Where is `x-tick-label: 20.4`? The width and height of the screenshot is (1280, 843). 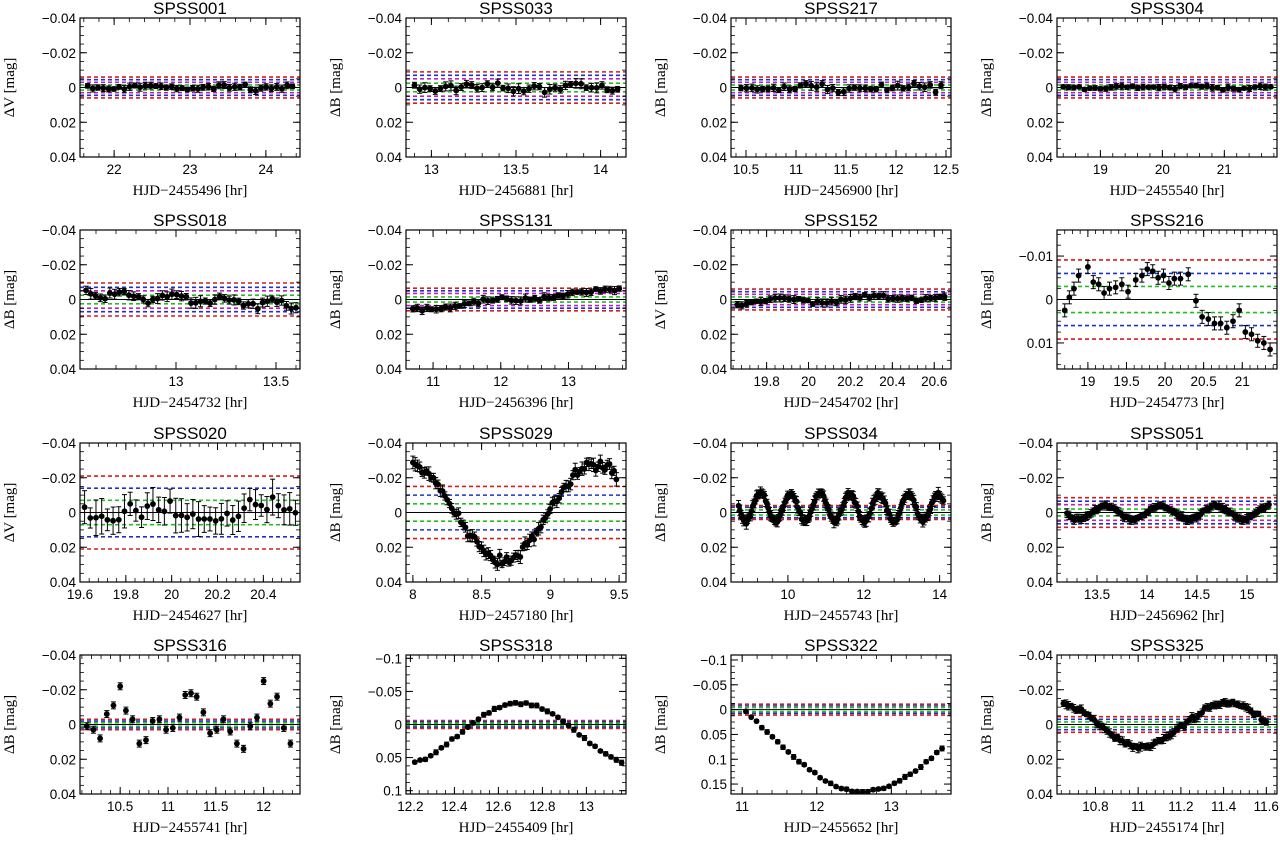 x-tick-label: 20.4 is located at coordinates (892, 381).